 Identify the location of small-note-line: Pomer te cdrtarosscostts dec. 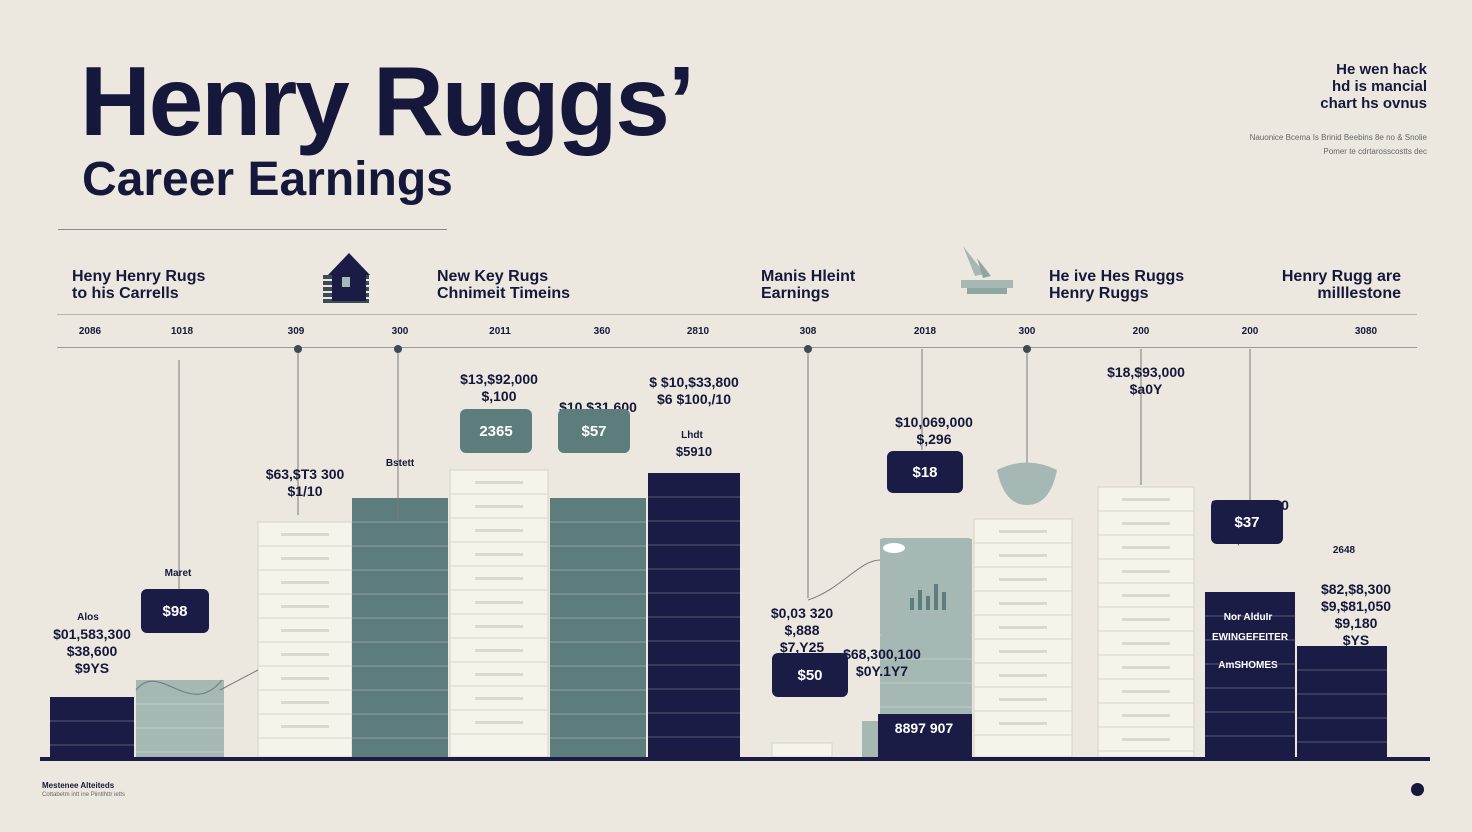
(1375, 151).